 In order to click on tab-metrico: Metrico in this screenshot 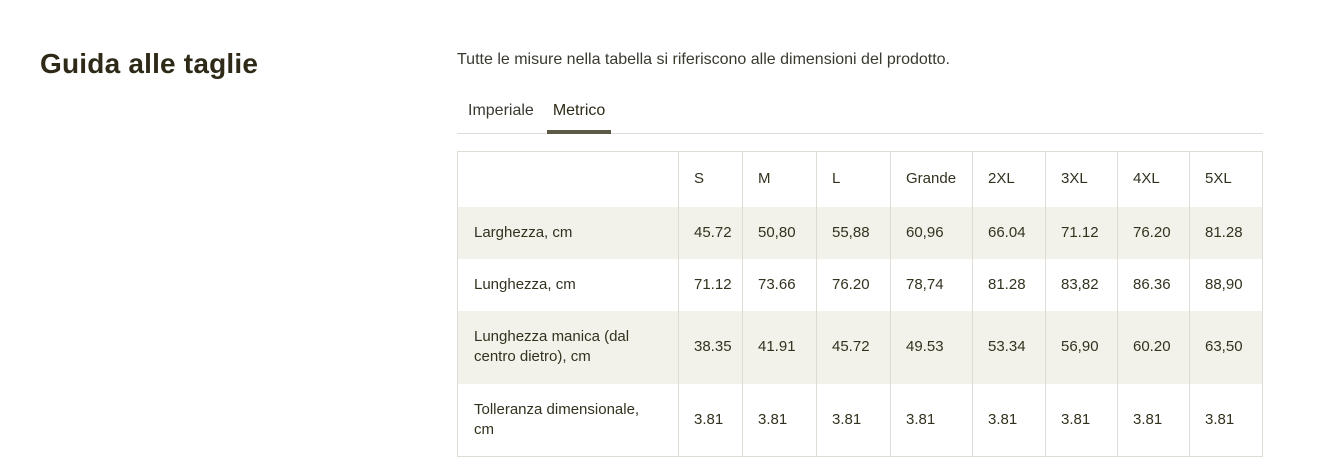, I will do `click(579, 118)`.